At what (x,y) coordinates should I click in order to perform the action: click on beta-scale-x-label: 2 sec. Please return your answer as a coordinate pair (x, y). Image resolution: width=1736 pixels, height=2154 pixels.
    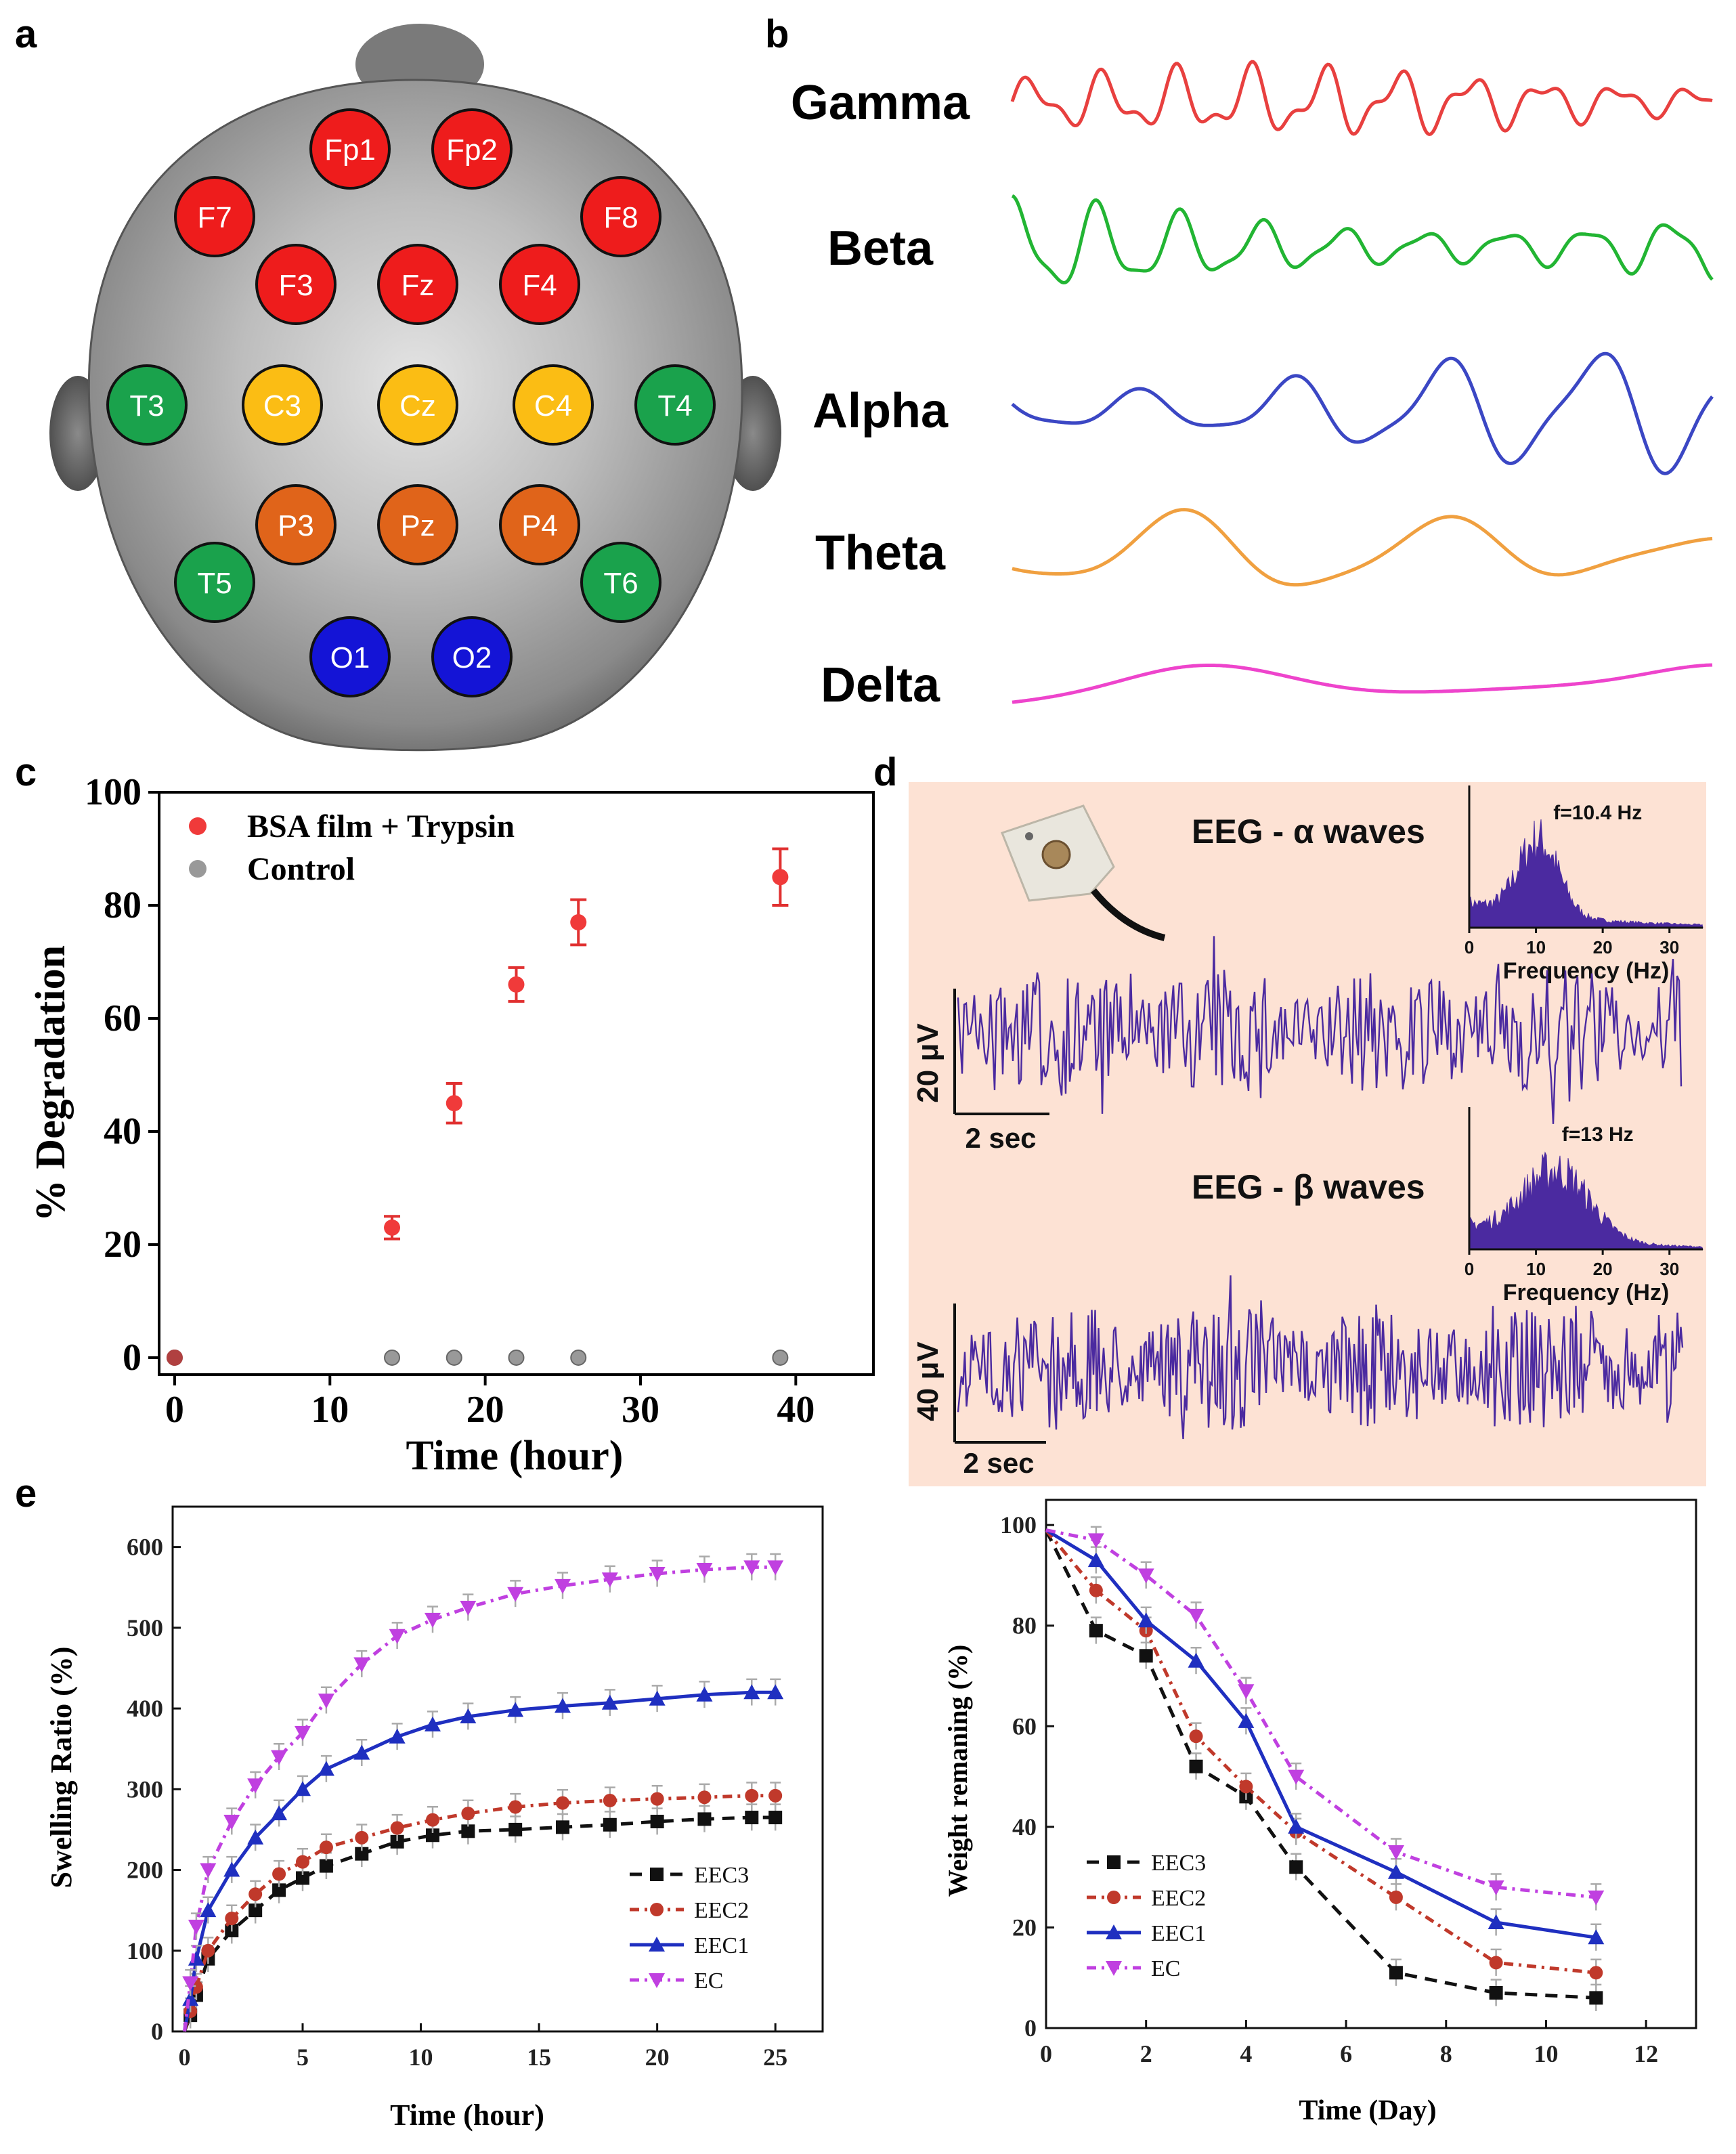
    Looking at the image, I should click on (998, 1463).